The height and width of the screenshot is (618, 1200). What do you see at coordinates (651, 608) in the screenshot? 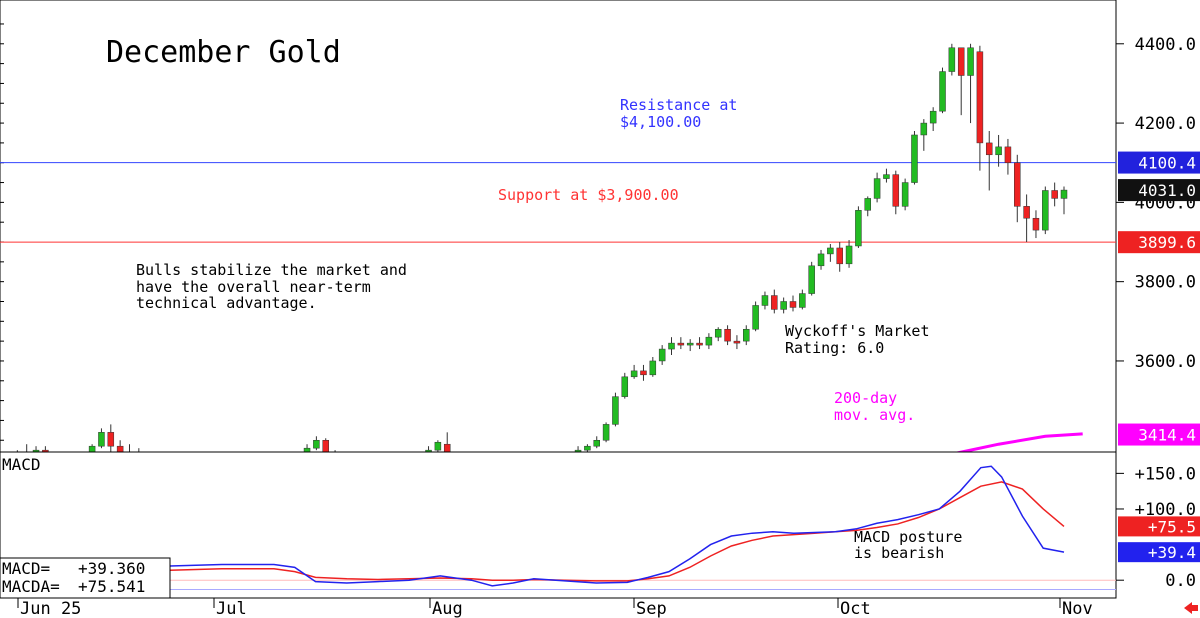
I see `x-tick-label: Sep` at bounding box center [651, 608].